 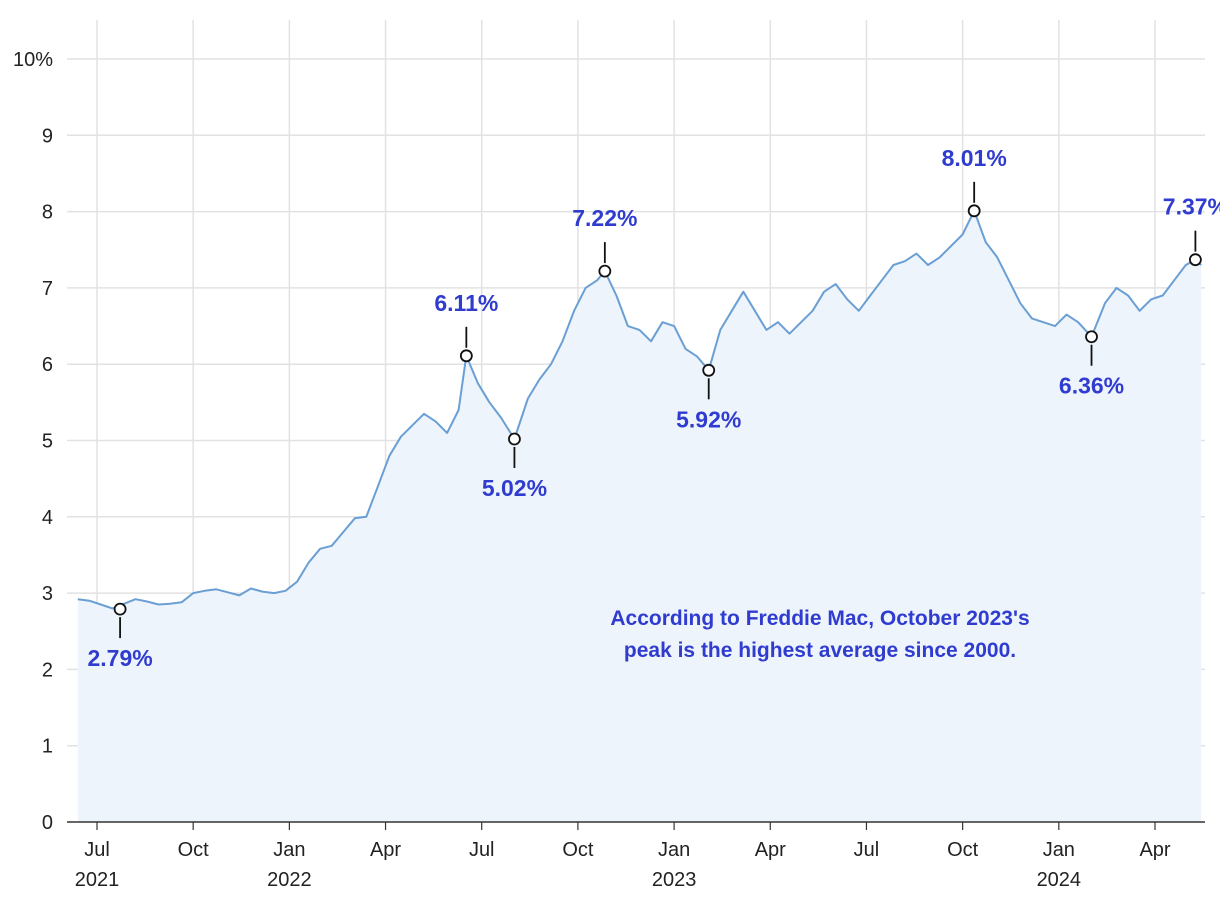 I want to click on annotation-label: 8.01%, so click(x=974, y=158).